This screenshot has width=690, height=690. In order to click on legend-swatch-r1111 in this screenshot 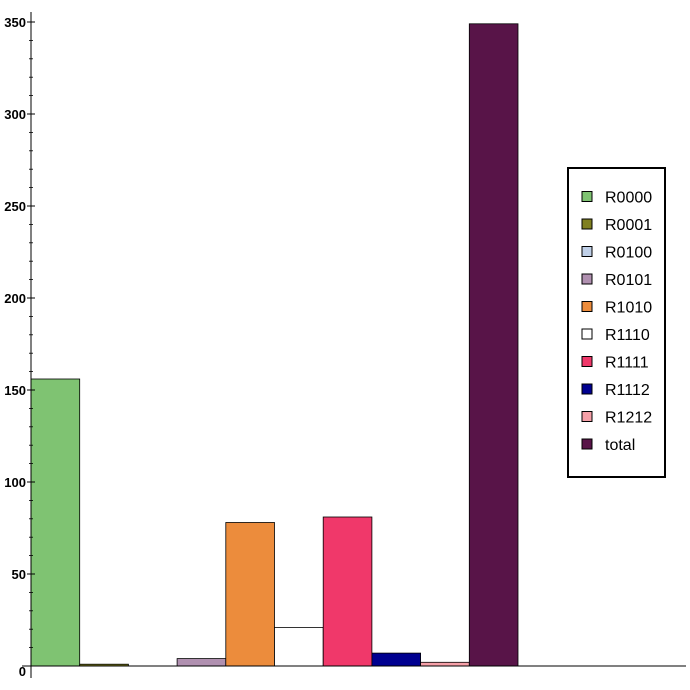, I will do `click(587, 361)`.